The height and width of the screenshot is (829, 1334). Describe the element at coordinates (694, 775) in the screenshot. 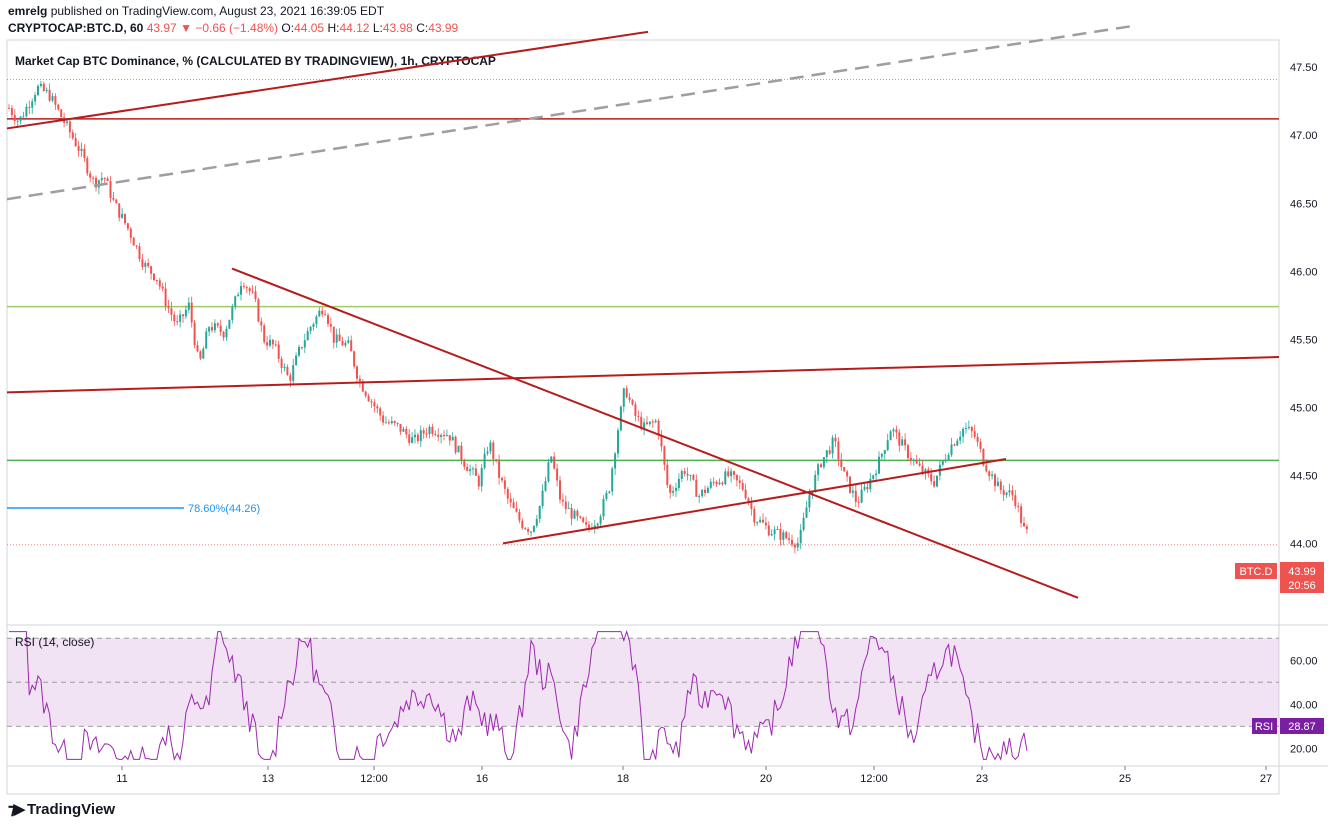

I see `time-axis: 11 13 12:00 16 18 20 12:00 23 25 27` at that location.